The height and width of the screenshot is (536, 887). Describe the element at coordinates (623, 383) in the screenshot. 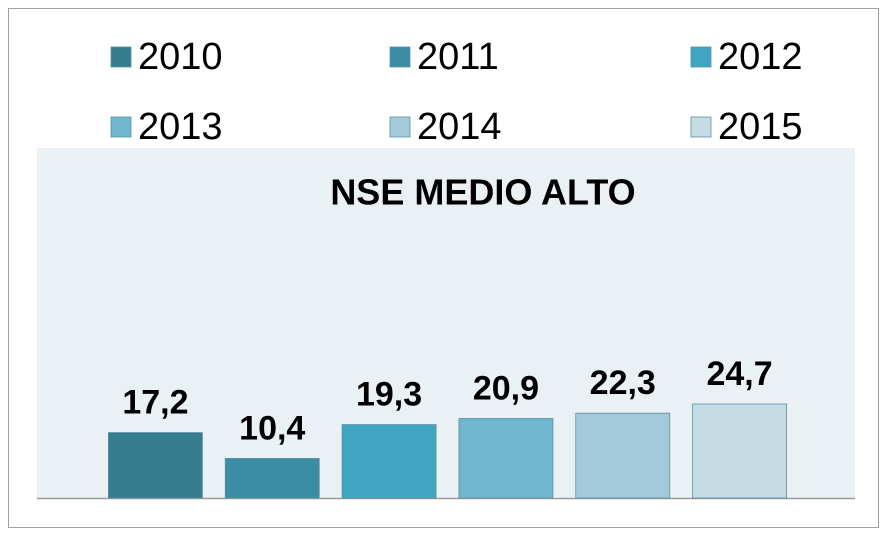

I see `value-label: 22,3` at that location.